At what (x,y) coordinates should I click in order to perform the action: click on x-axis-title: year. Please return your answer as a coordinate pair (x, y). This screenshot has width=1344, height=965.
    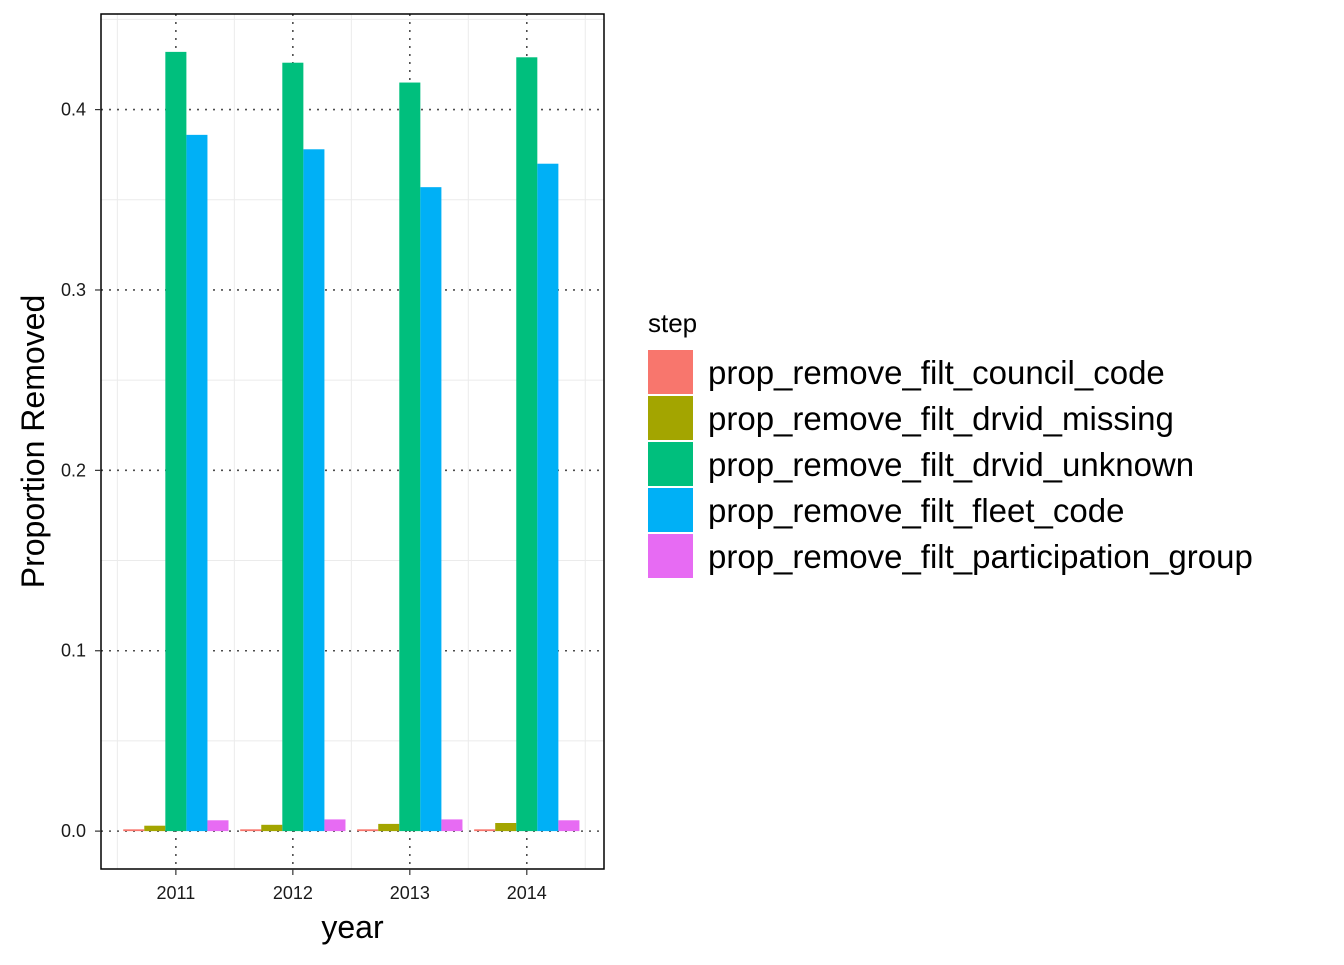
    Looking at the image, I should click on (352, 927).